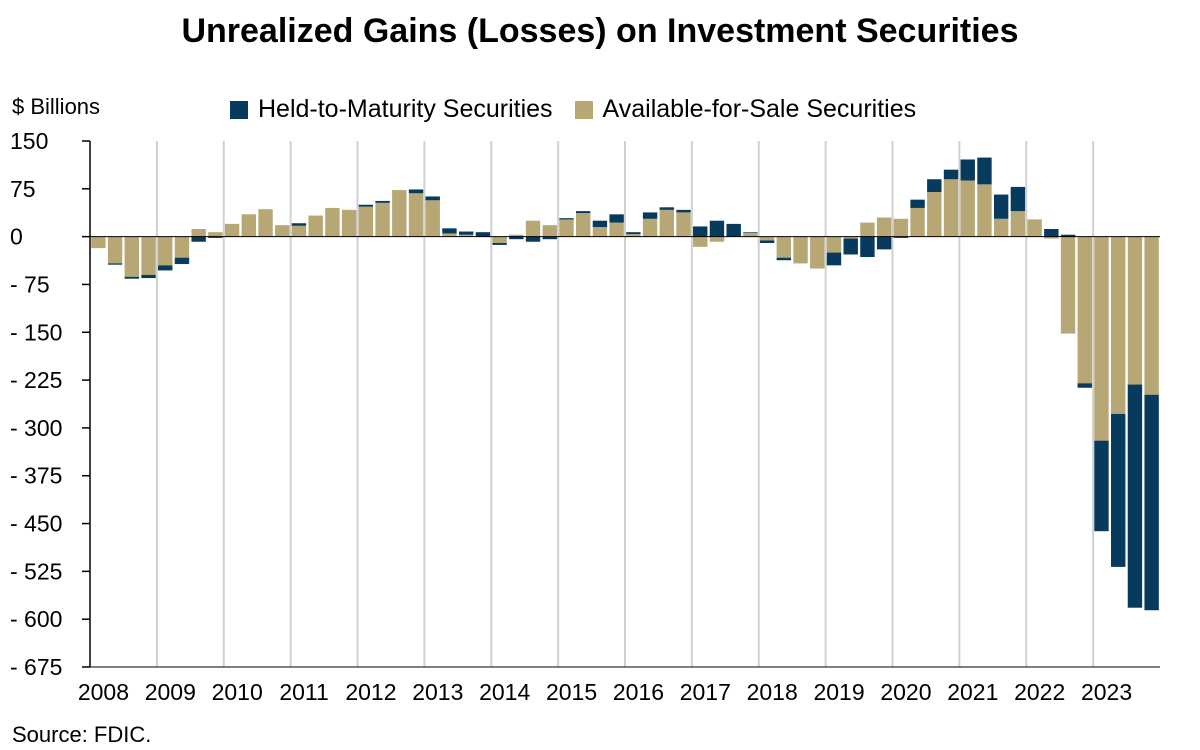 This screenshot has width=1200, height=750. What do you see at coordinates (1106, 692) in the screenshot?
I see `x-year-label: 2023` at bounding box center [1106, 692].